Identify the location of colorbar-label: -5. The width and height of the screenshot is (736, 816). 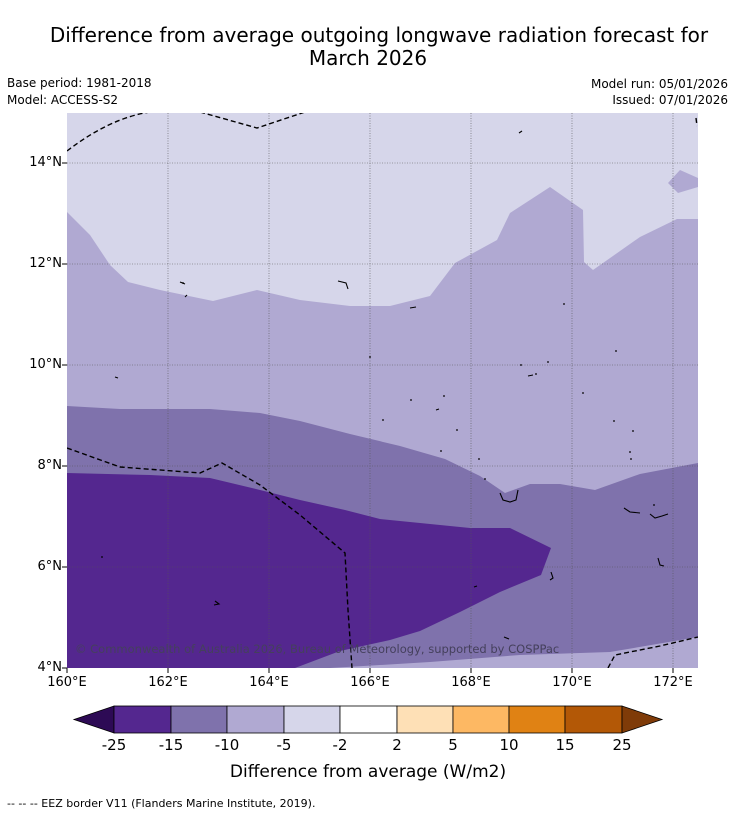
(284, 745).